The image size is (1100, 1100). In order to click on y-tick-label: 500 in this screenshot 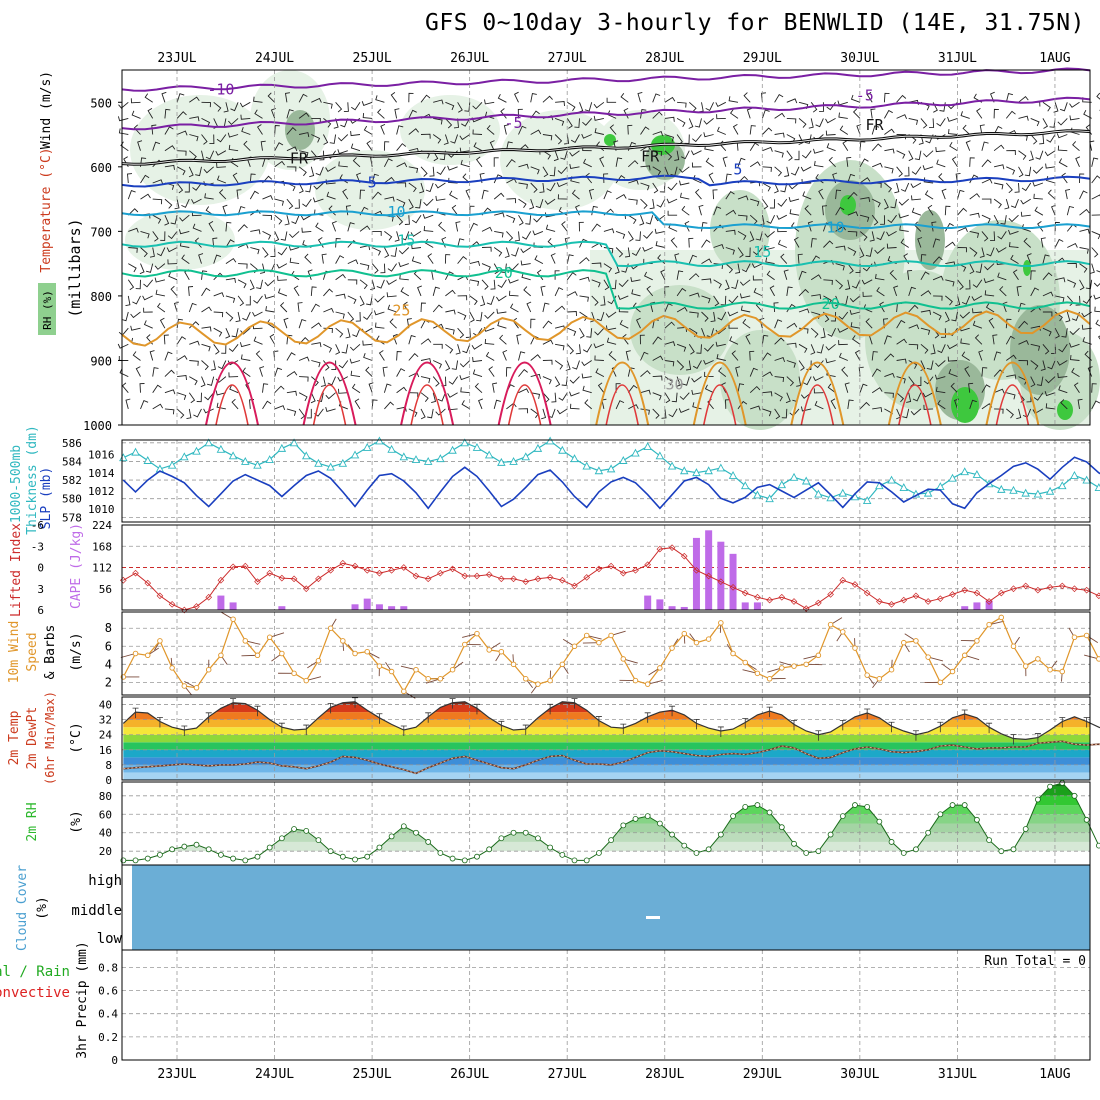, I will do `click(101, 103)`.